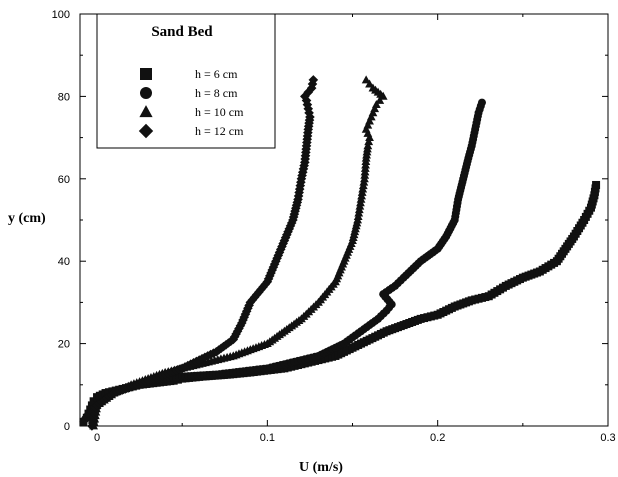 The width and height of the screenshot is (618, 477). I want to click on y-tick-label: 80, so click(64, 97).